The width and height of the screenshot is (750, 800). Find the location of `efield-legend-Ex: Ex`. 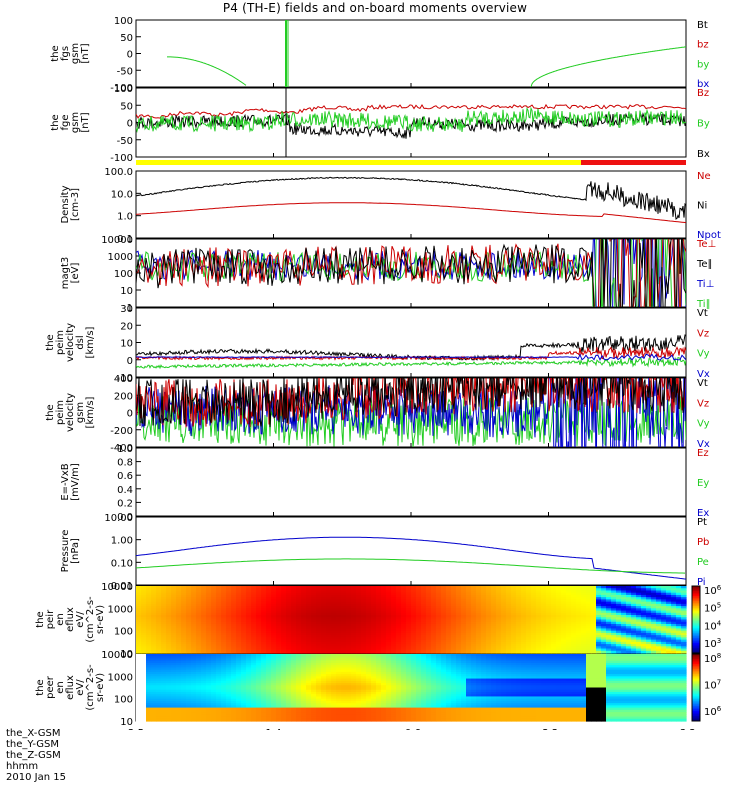

efield-legend-Ex: Ex is located at coordinates (703, 513).